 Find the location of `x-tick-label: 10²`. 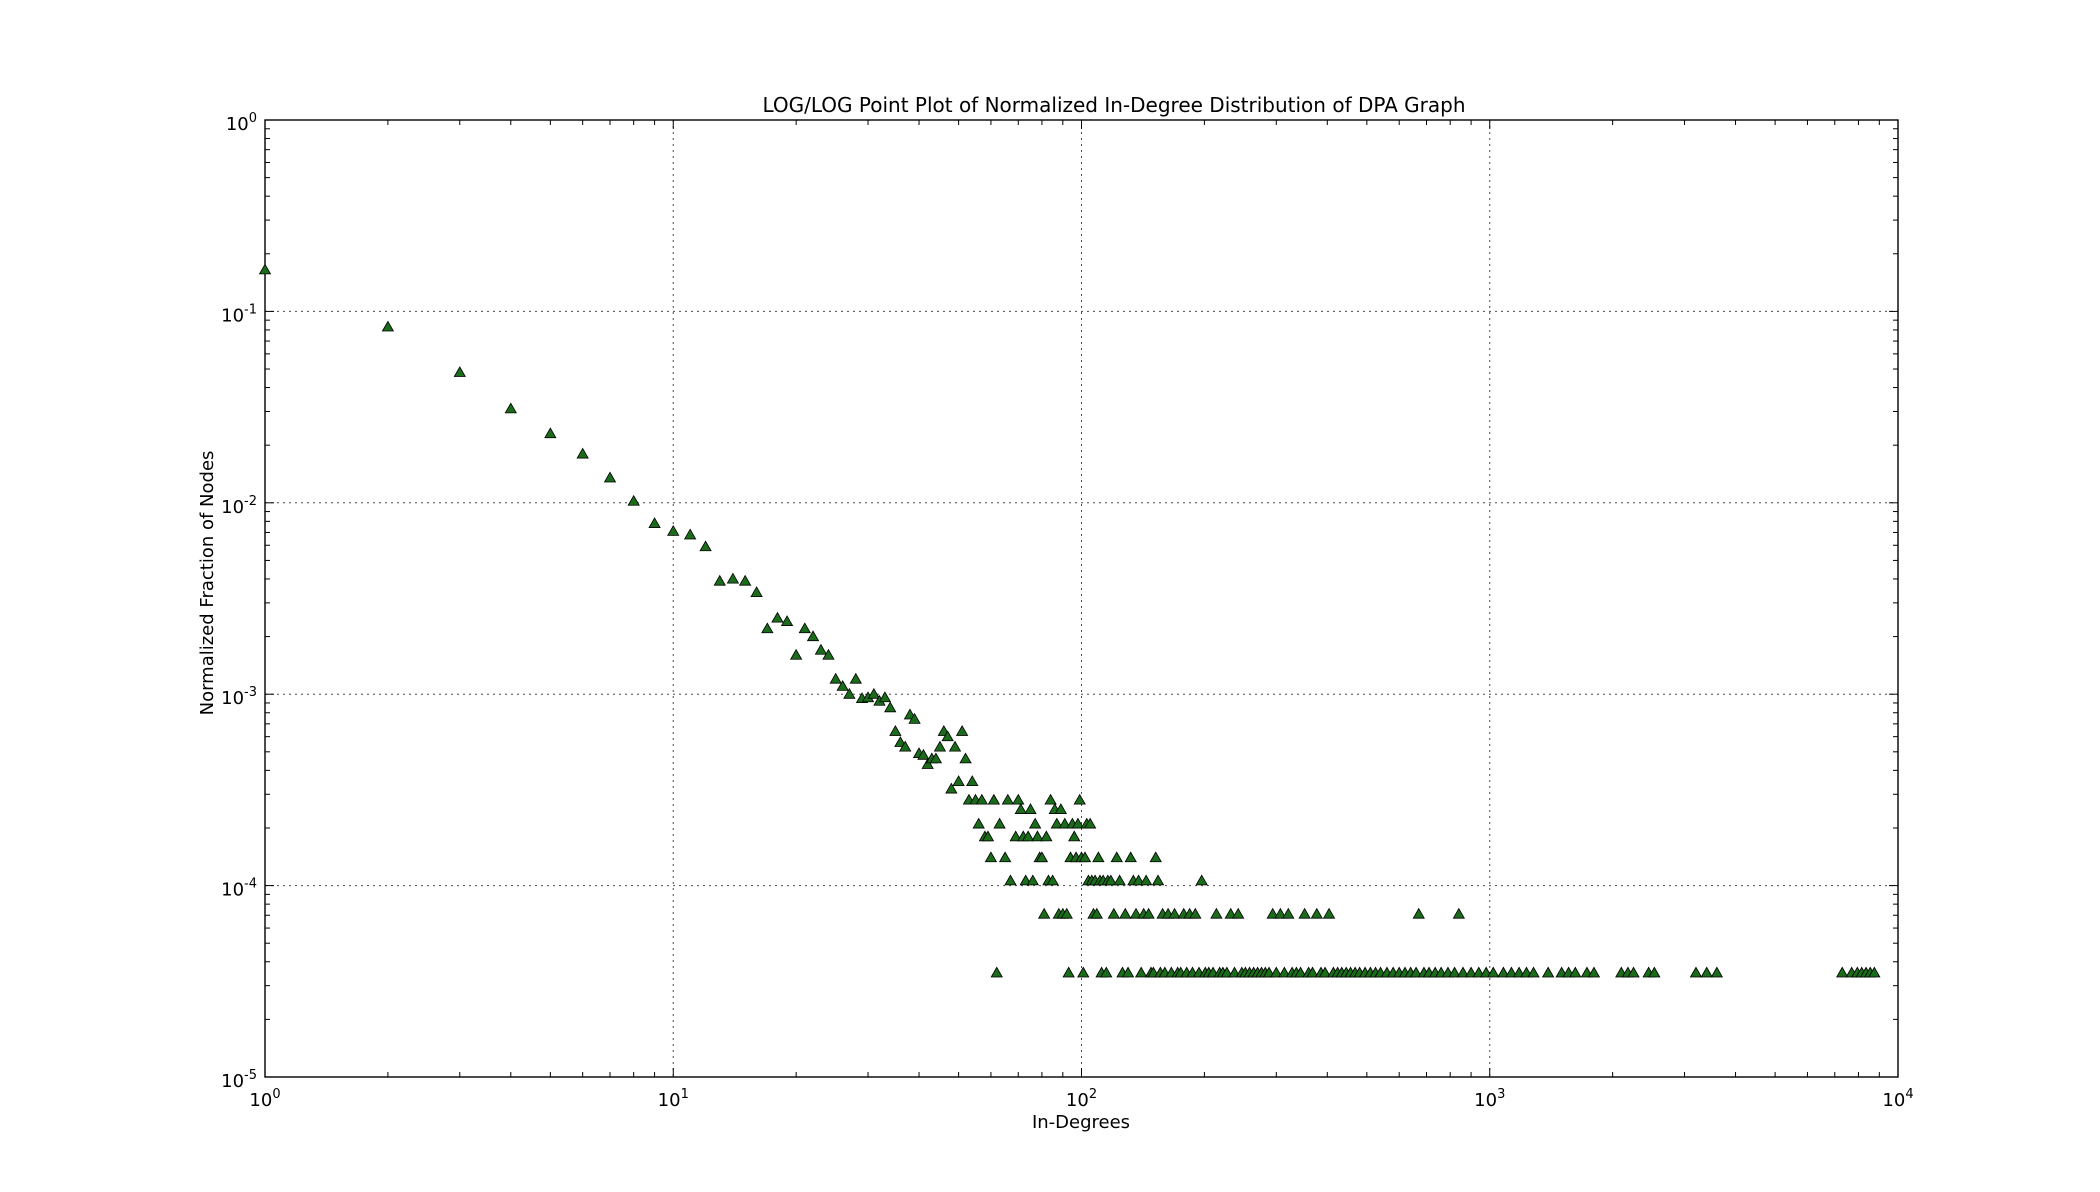

x-tick-label: 10² is located at coordinates (1081, 1099).